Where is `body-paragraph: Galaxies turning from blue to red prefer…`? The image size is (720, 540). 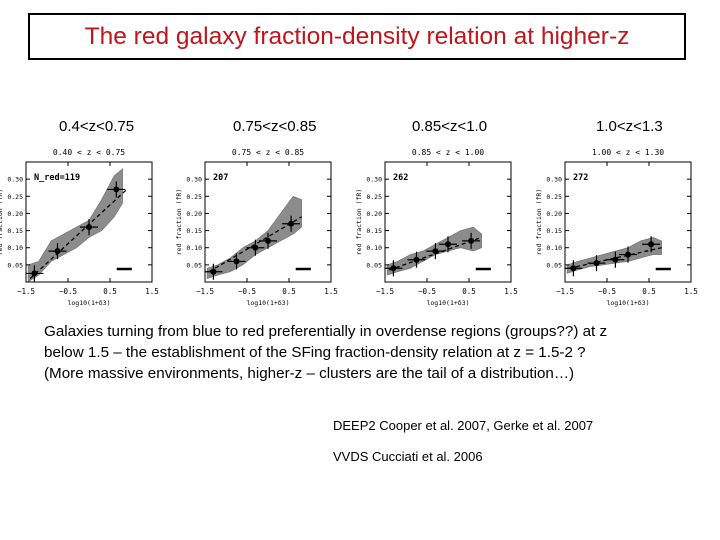
body-paragraph: Galaxies turning from blue to red prefer… is located at coordinates (380, 352).